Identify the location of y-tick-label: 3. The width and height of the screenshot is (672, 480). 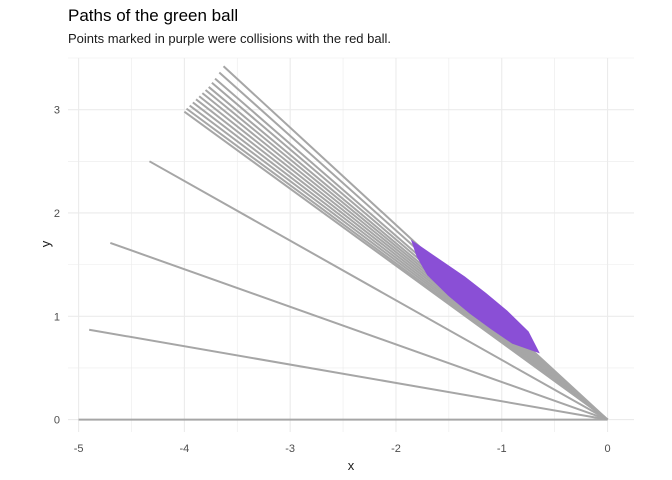
(57, 111).